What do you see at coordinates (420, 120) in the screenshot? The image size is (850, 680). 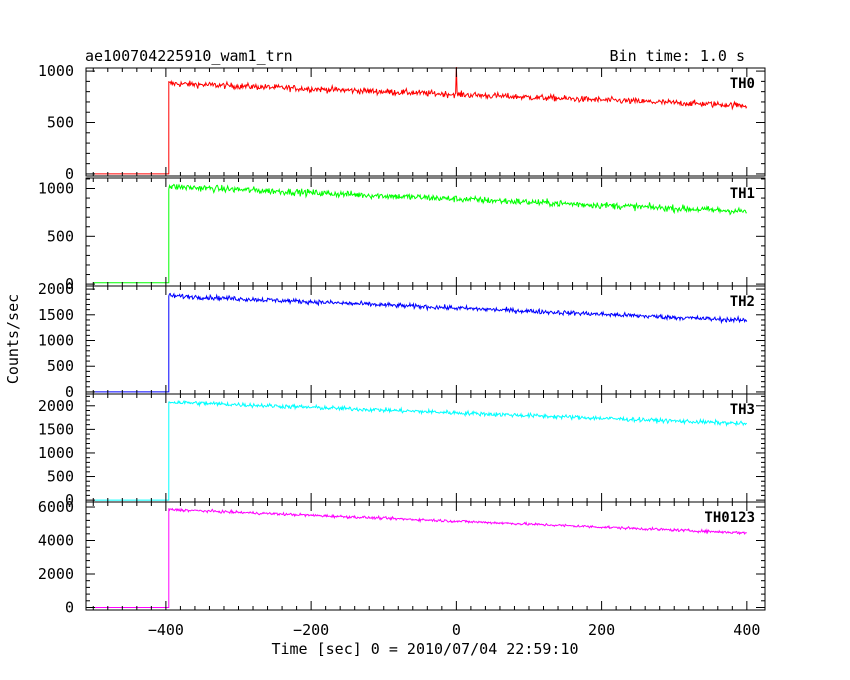 I see `series-line-th0` at bounding box center [420, 120].